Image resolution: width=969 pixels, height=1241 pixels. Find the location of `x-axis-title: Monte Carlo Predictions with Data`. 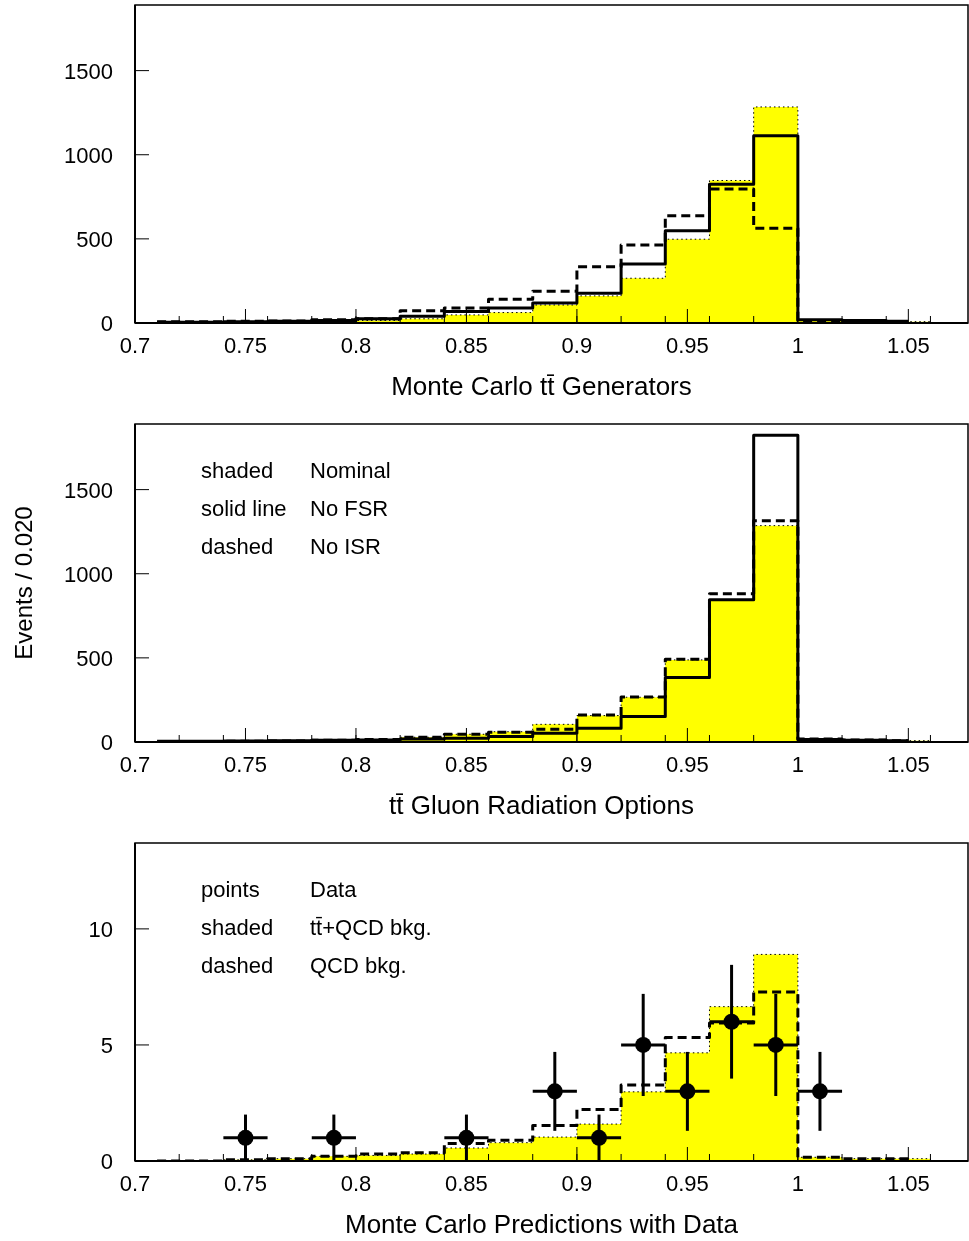

x-axis-title: Monte Carlo Predictions with Data is located at coordinates (541, 1224).